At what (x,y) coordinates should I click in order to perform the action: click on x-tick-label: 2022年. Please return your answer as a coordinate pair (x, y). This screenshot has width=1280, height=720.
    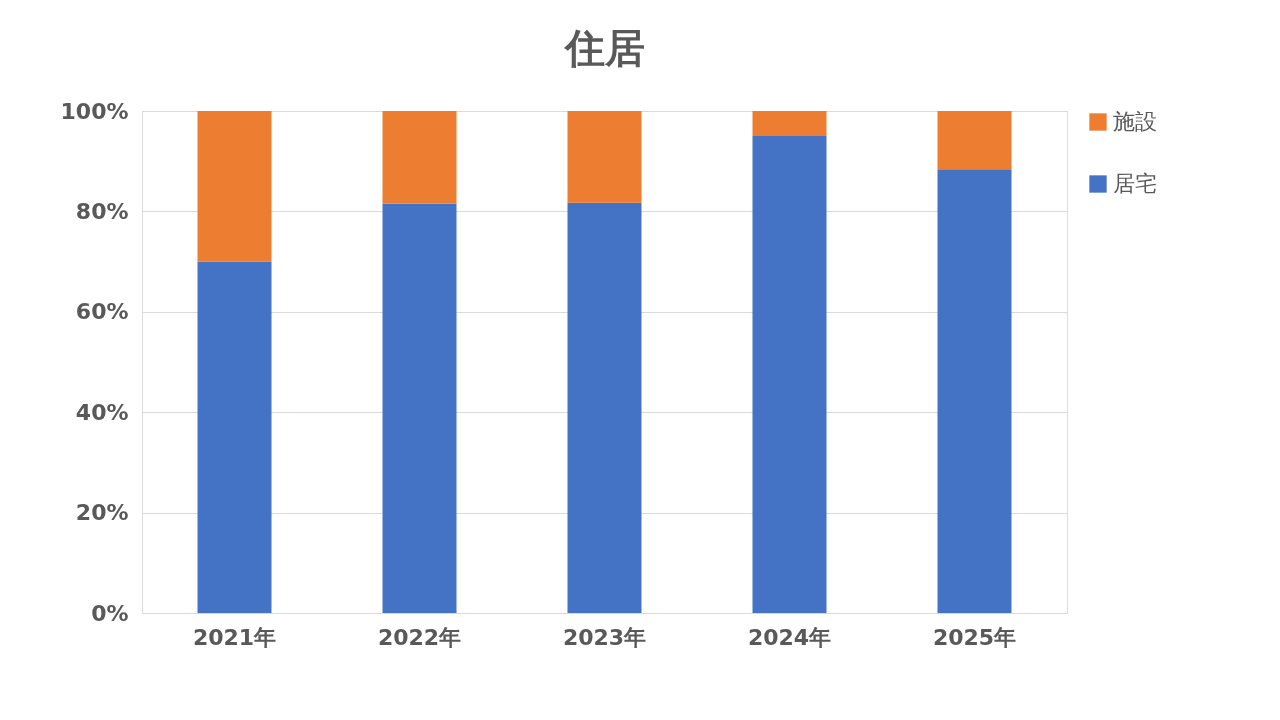
    Looking at the image, I should click on (419, 637).